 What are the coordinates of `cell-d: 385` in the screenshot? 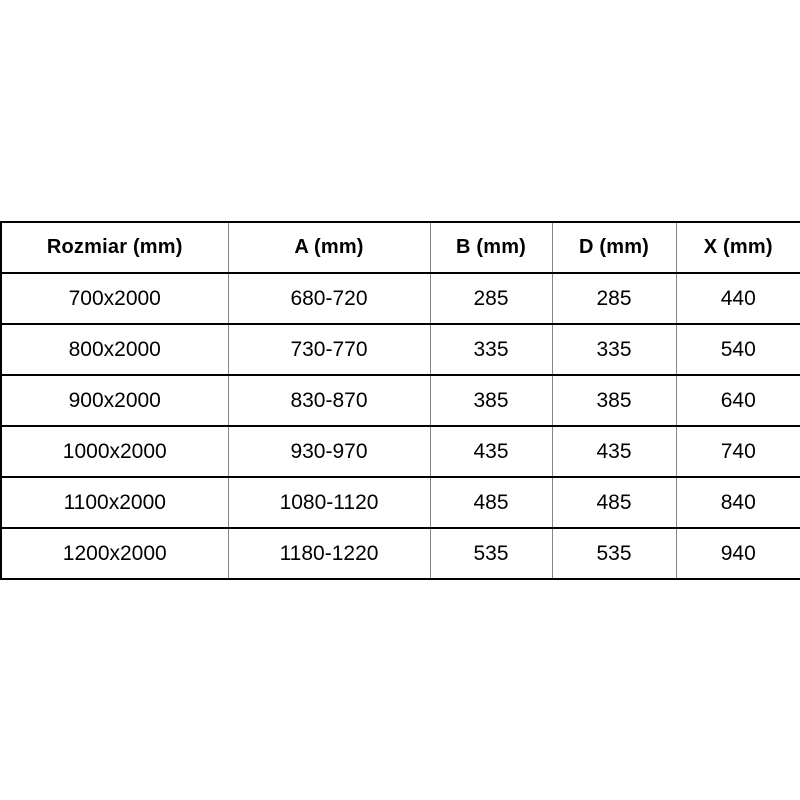 It's located at (613, 401).